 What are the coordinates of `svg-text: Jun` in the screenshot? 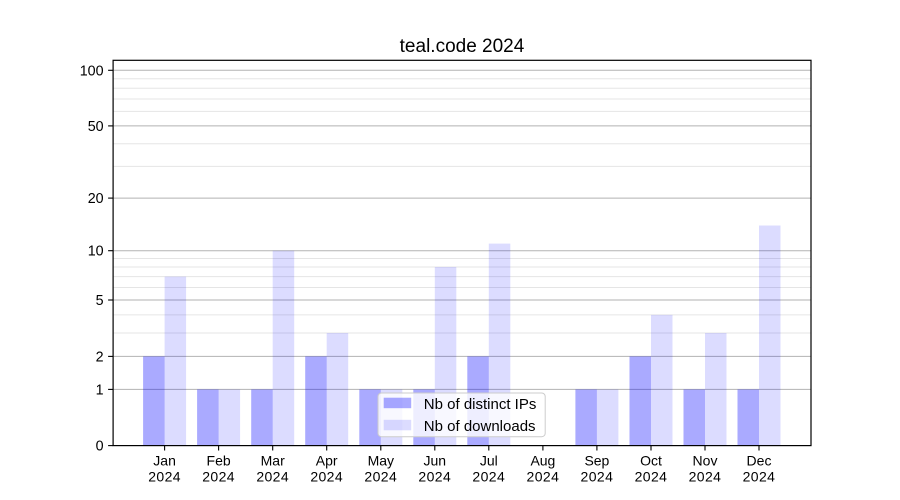 It's located at (435, 461).